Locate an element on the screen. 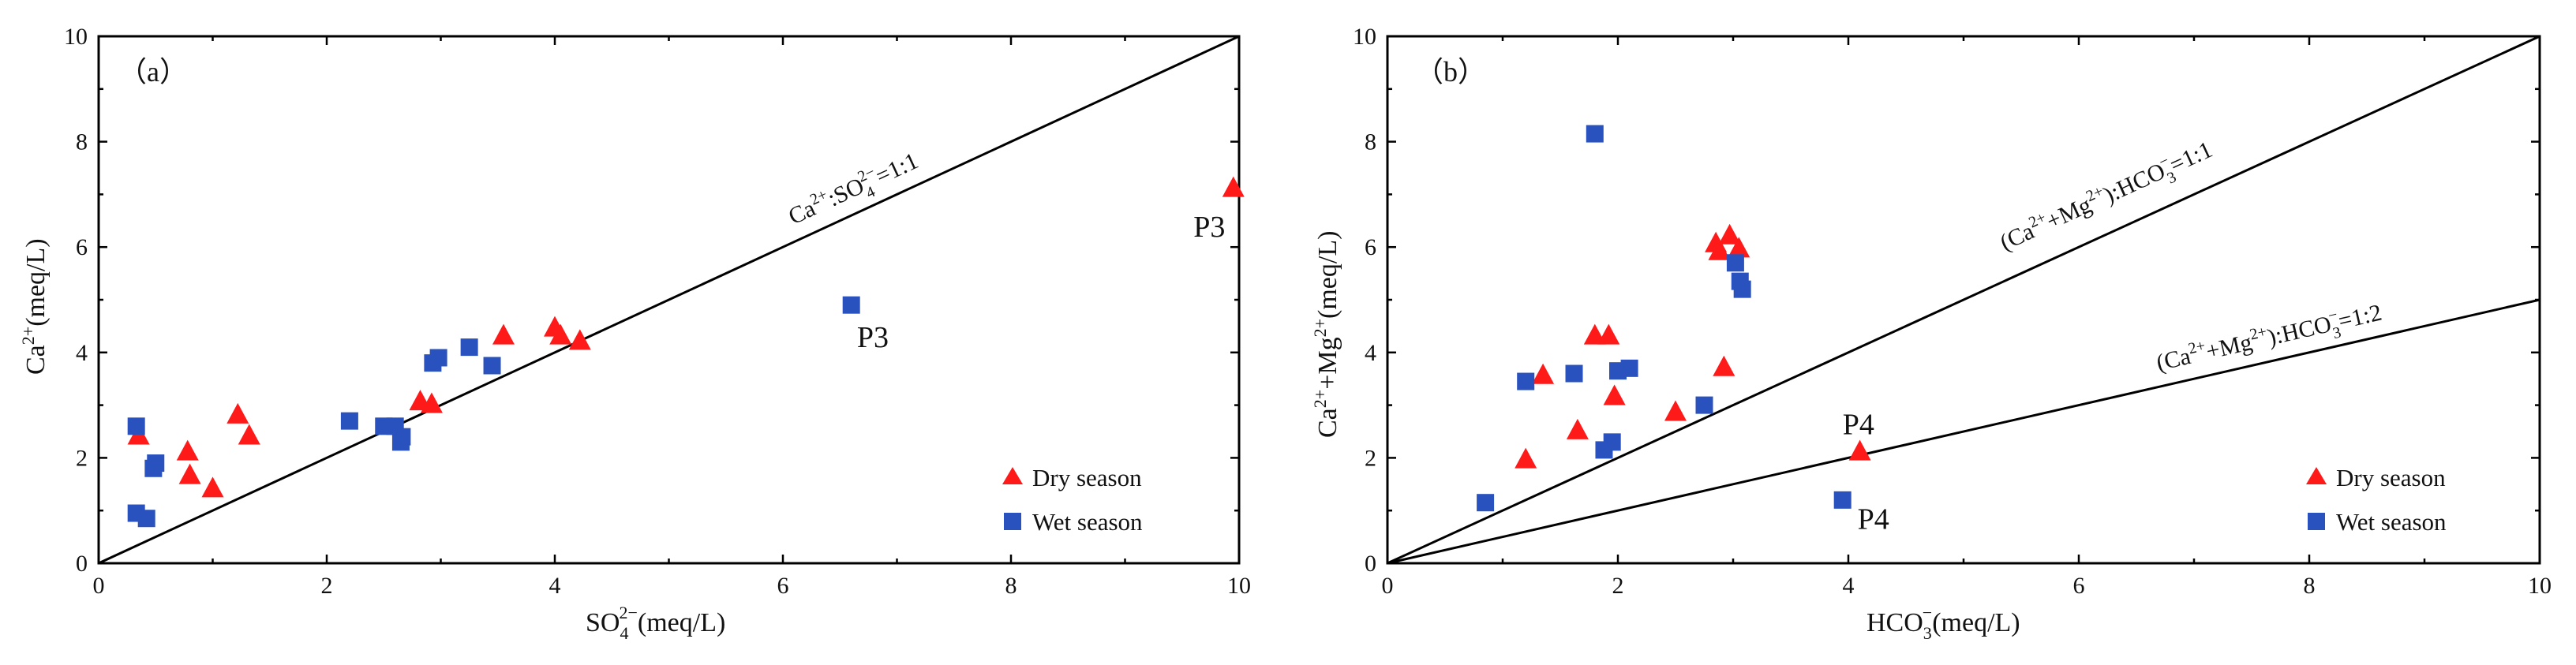  panel-label-b: （b） is located at coordinates (1450, 72).